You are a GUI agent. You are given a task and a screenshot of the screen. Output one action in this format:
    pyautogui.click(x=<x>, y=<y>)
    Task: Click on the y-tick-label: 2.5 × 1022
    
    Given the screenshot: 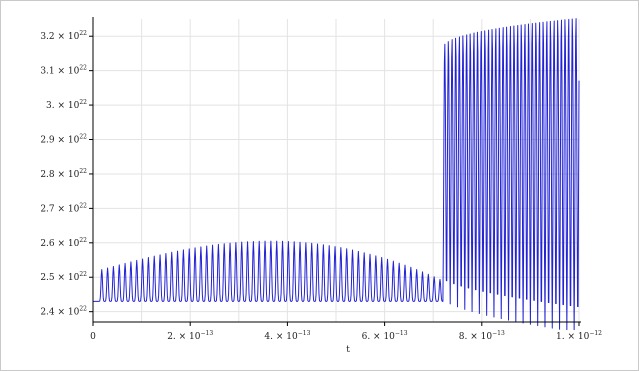 What is the action you would take?
    pyautogui.click(x=63, y=277)
    